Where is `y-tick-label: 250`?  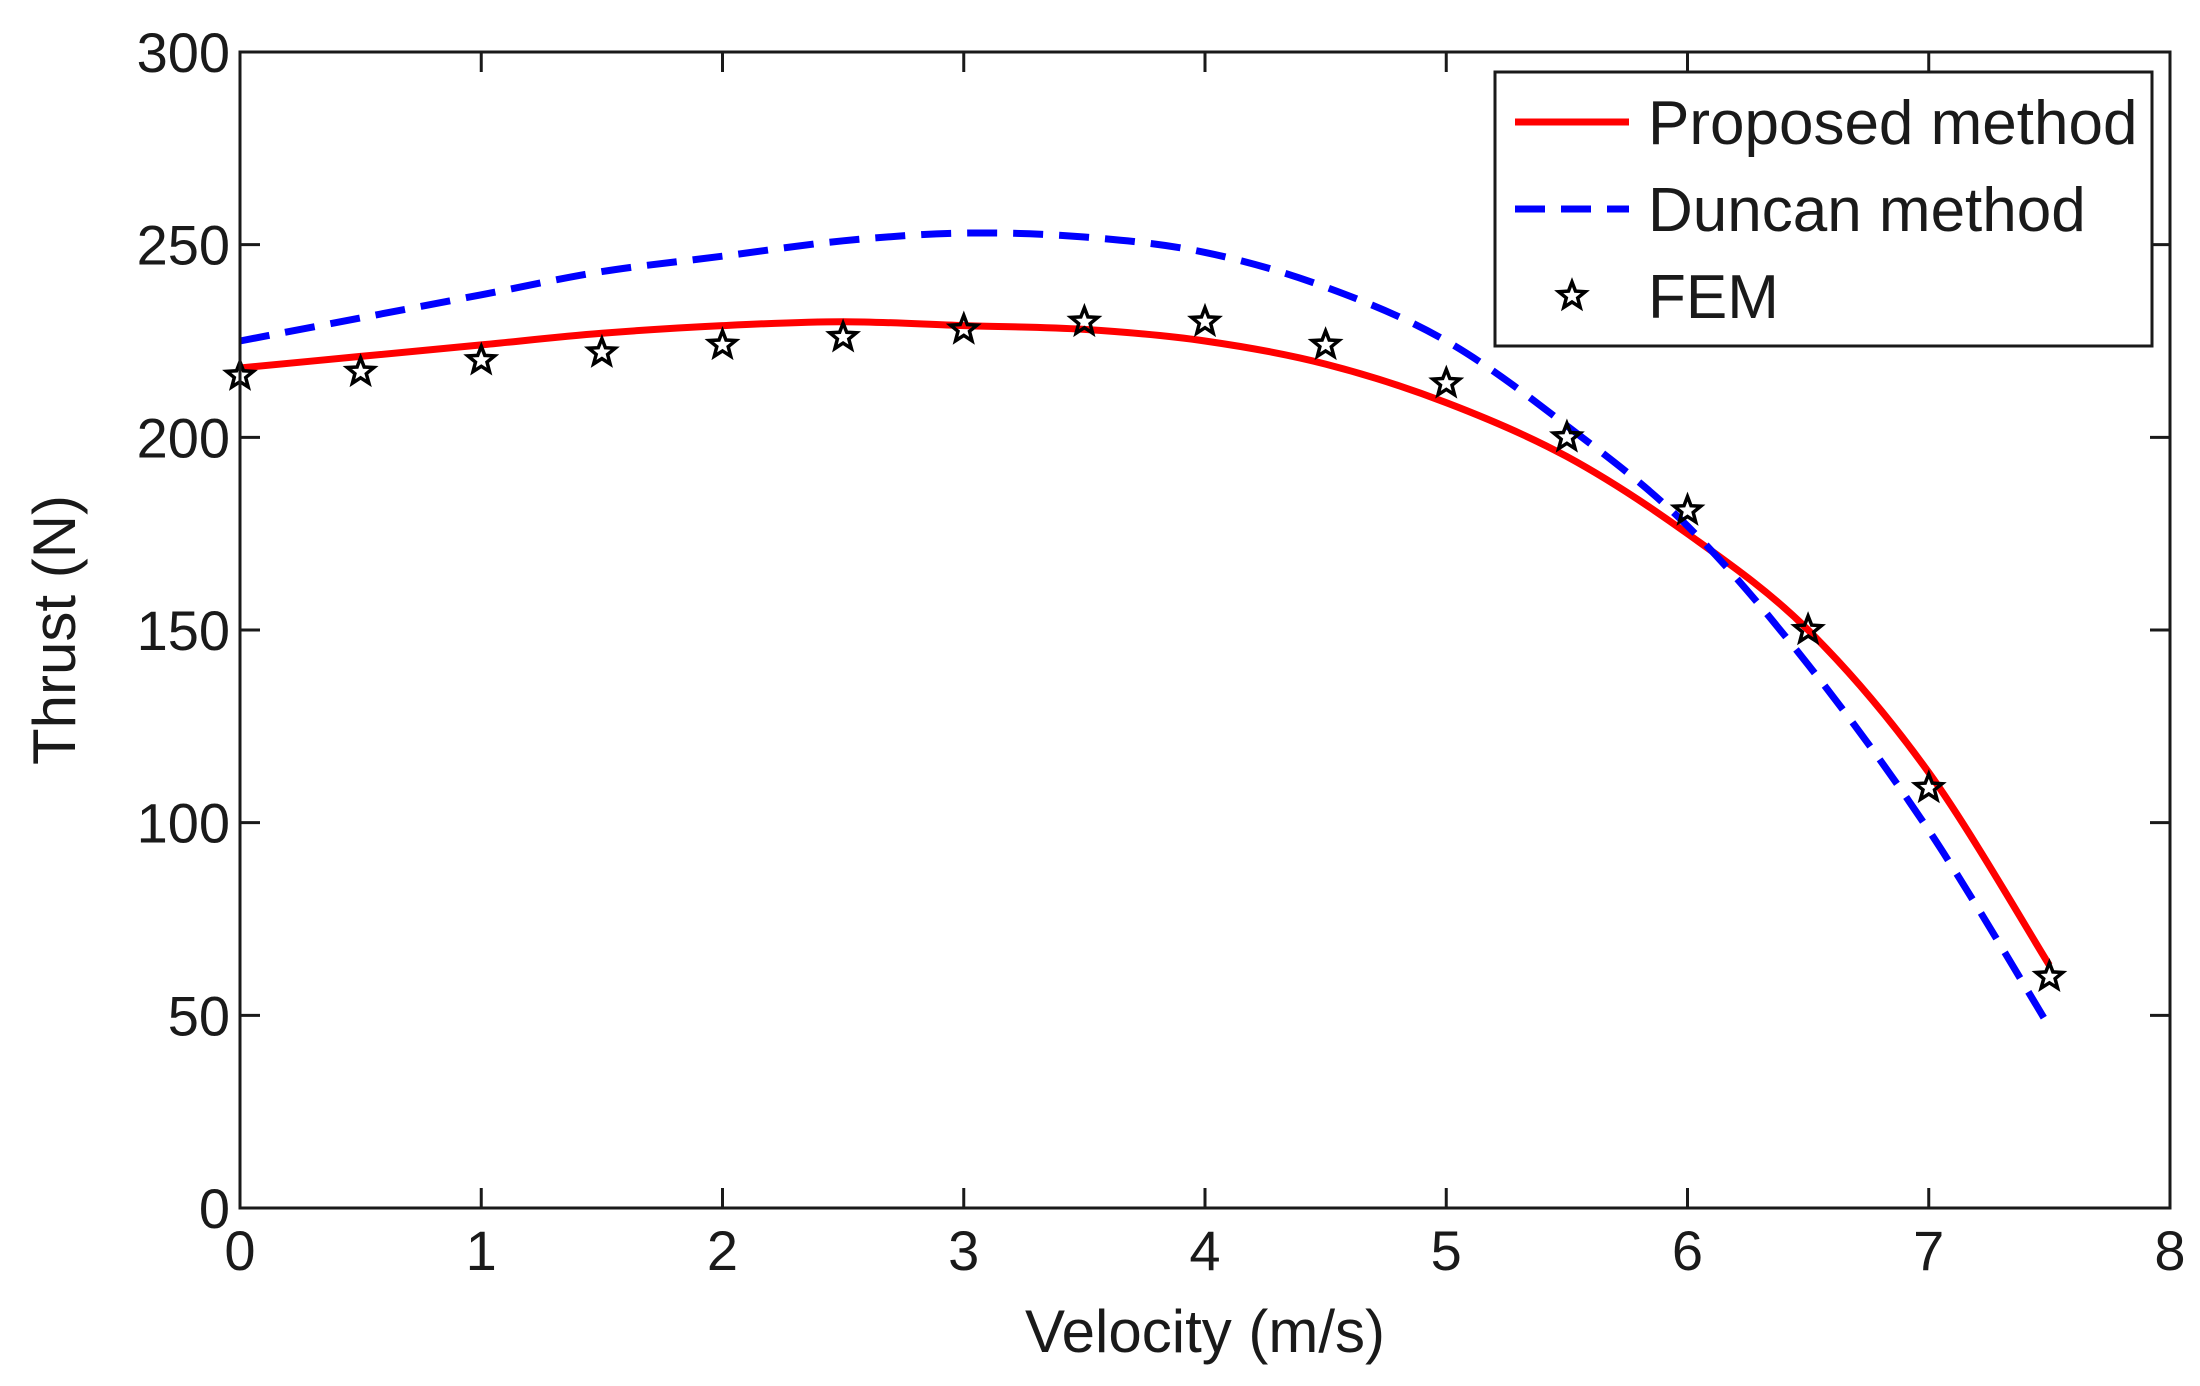 y-tick-label: 250 is located at coordinates (183, 245).